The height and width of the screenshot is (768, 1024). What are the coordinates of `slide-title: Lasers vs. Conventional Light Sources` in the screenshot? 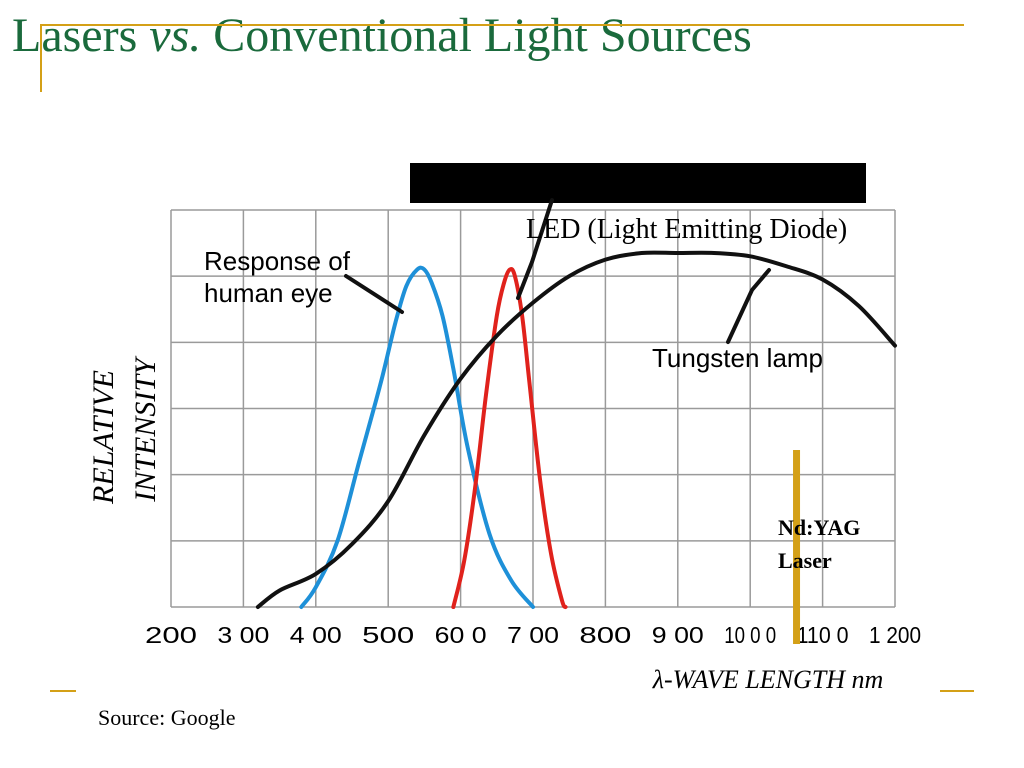 It's located at (382, 36).